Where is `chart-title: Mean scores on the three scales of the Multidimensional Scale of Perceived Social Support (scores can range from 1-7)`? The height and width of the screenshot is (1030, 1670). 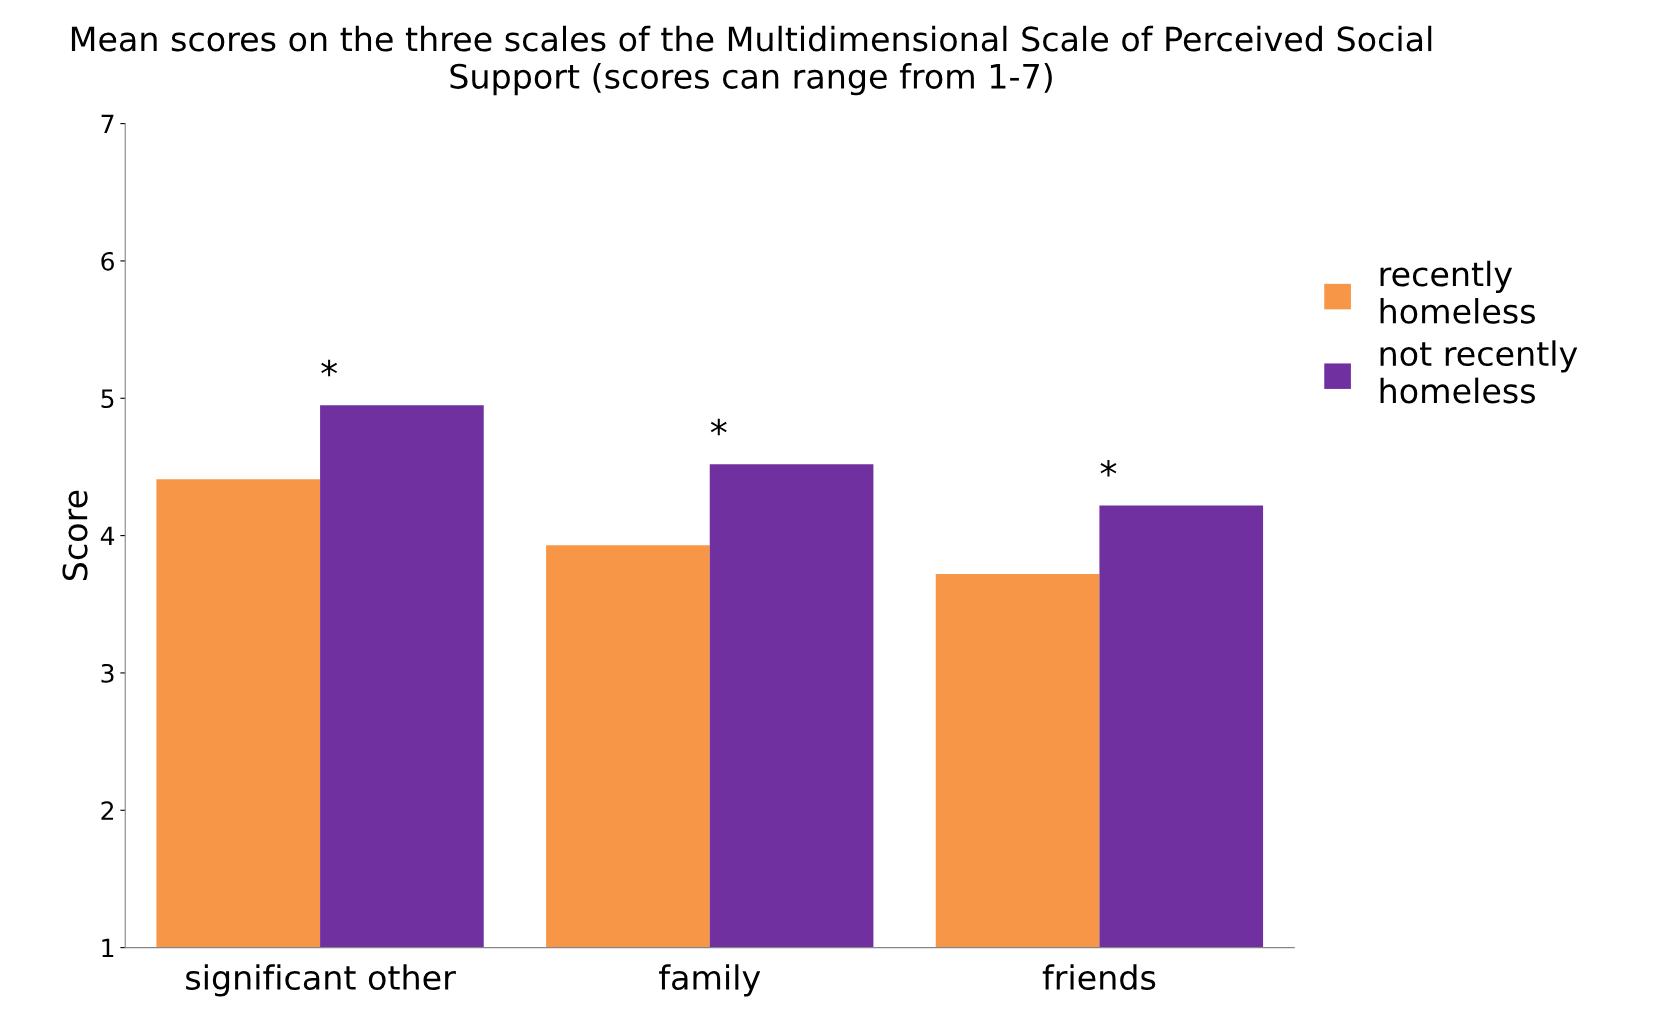
chart-title: Mean scores on the three scales of the Multidimensional Scale of Perceived Social Support (scores can range from 1-7) is located at coordinates (751, 60).